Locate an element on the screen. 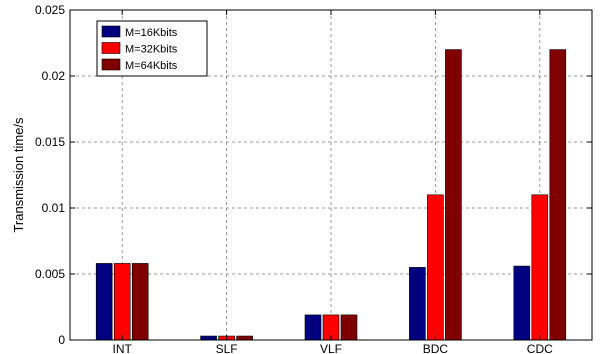  y-tick-label: 0.02 is located at coordinates (54, 76).